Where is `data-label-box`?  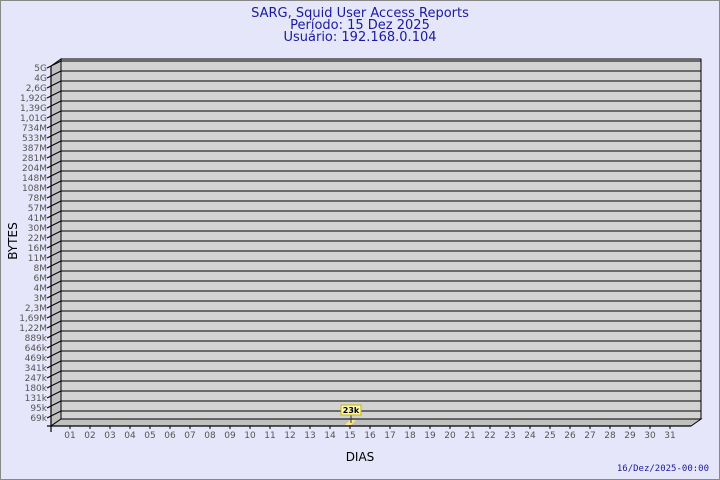
data-label-box is located at coordinates (351, 410).